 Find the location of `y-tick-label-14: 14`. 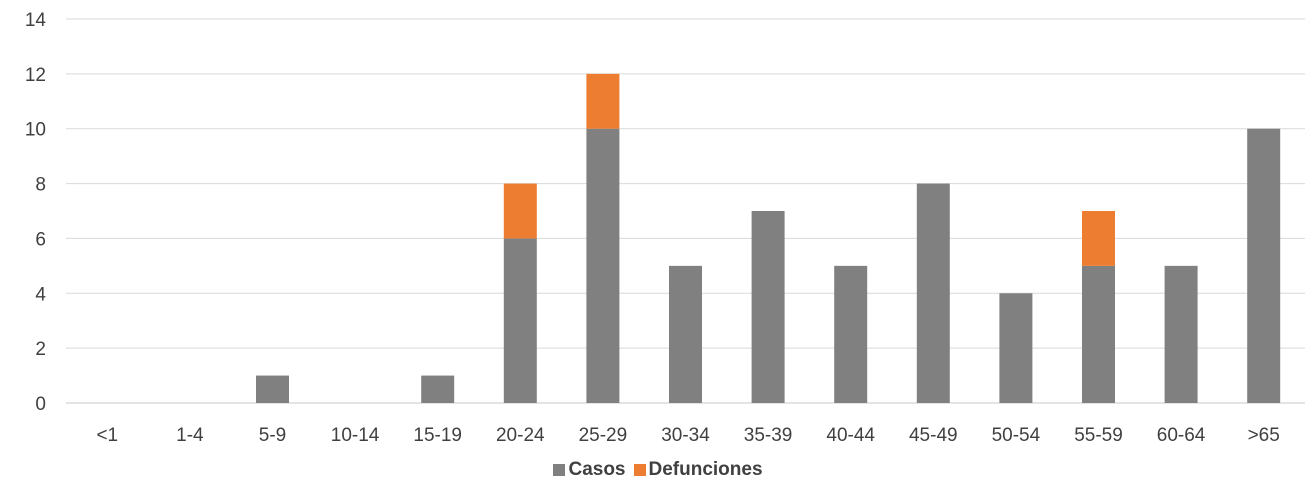

y-tick-label-14: 14 is located at coordinates (36, 20).